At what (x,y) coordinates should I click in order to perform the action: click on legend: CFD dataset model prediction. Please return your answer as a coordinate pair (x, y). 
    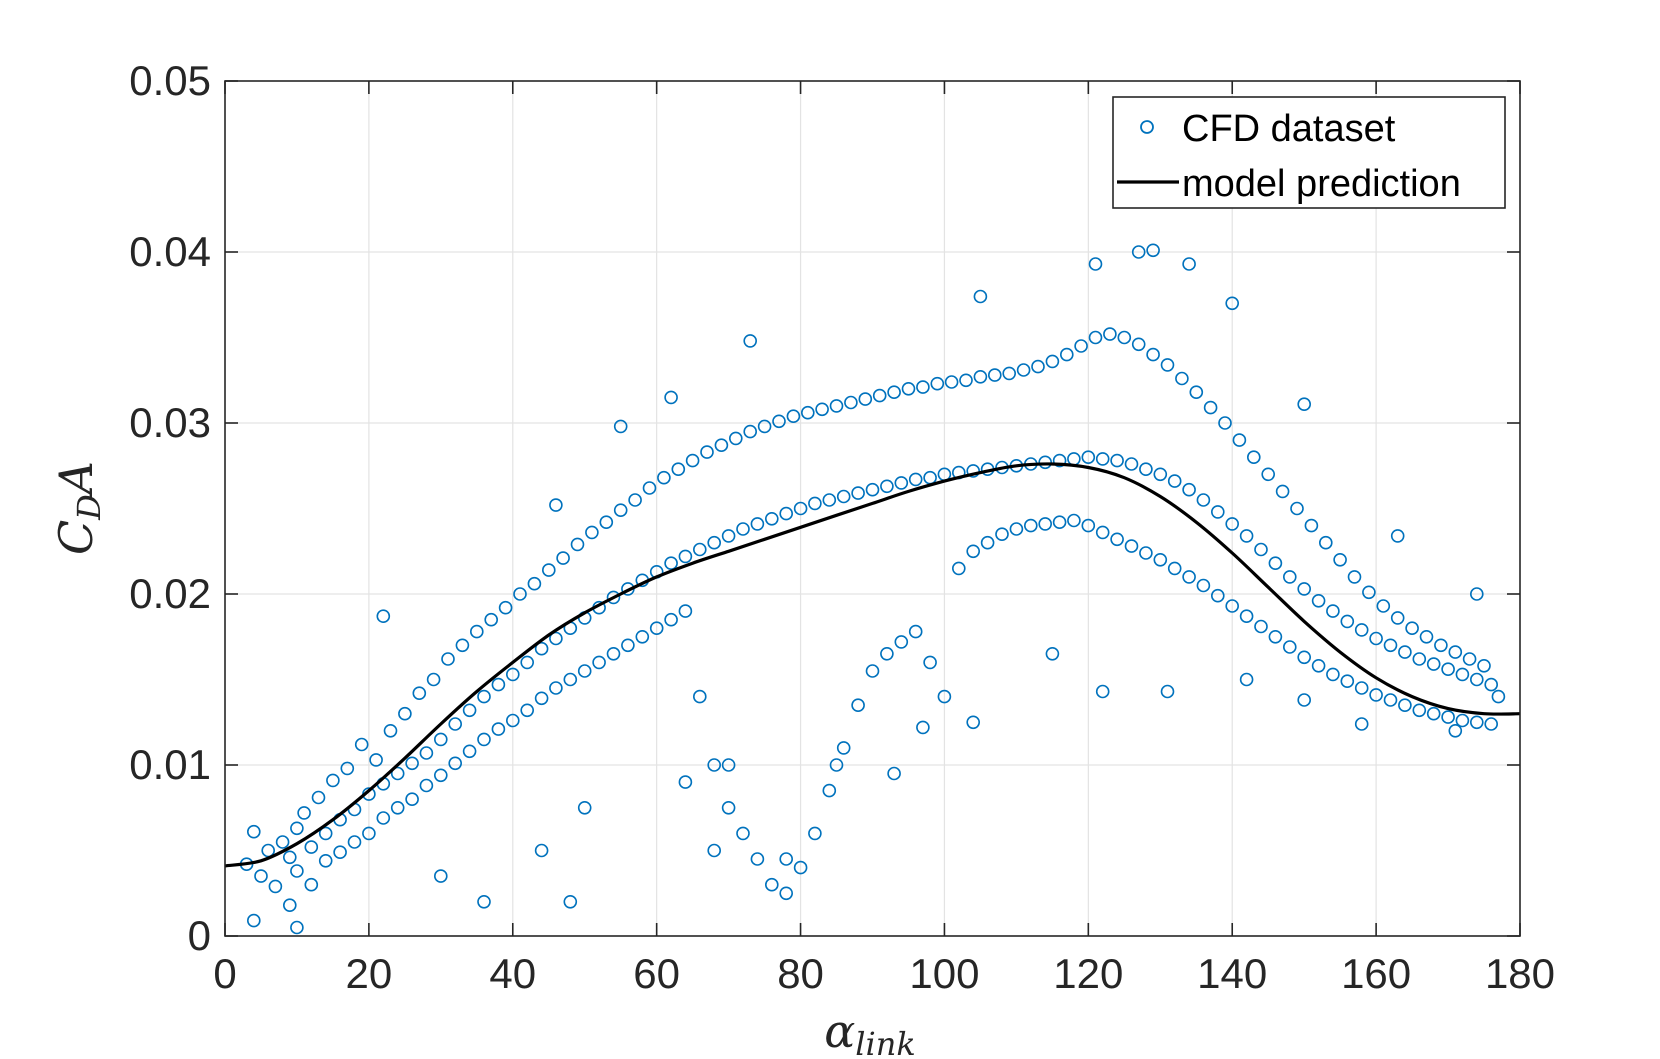
    Looking at the image, I should click on (1309, 152).